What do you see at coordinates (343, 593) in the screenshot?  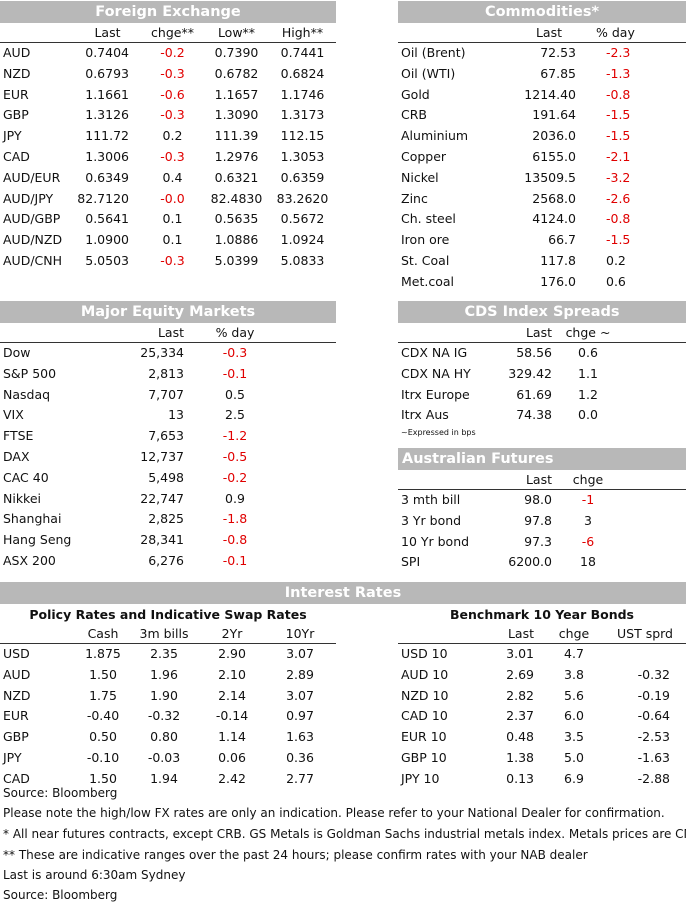 I see `rates-title: Interest Rates` at bounding box center [343, 593].